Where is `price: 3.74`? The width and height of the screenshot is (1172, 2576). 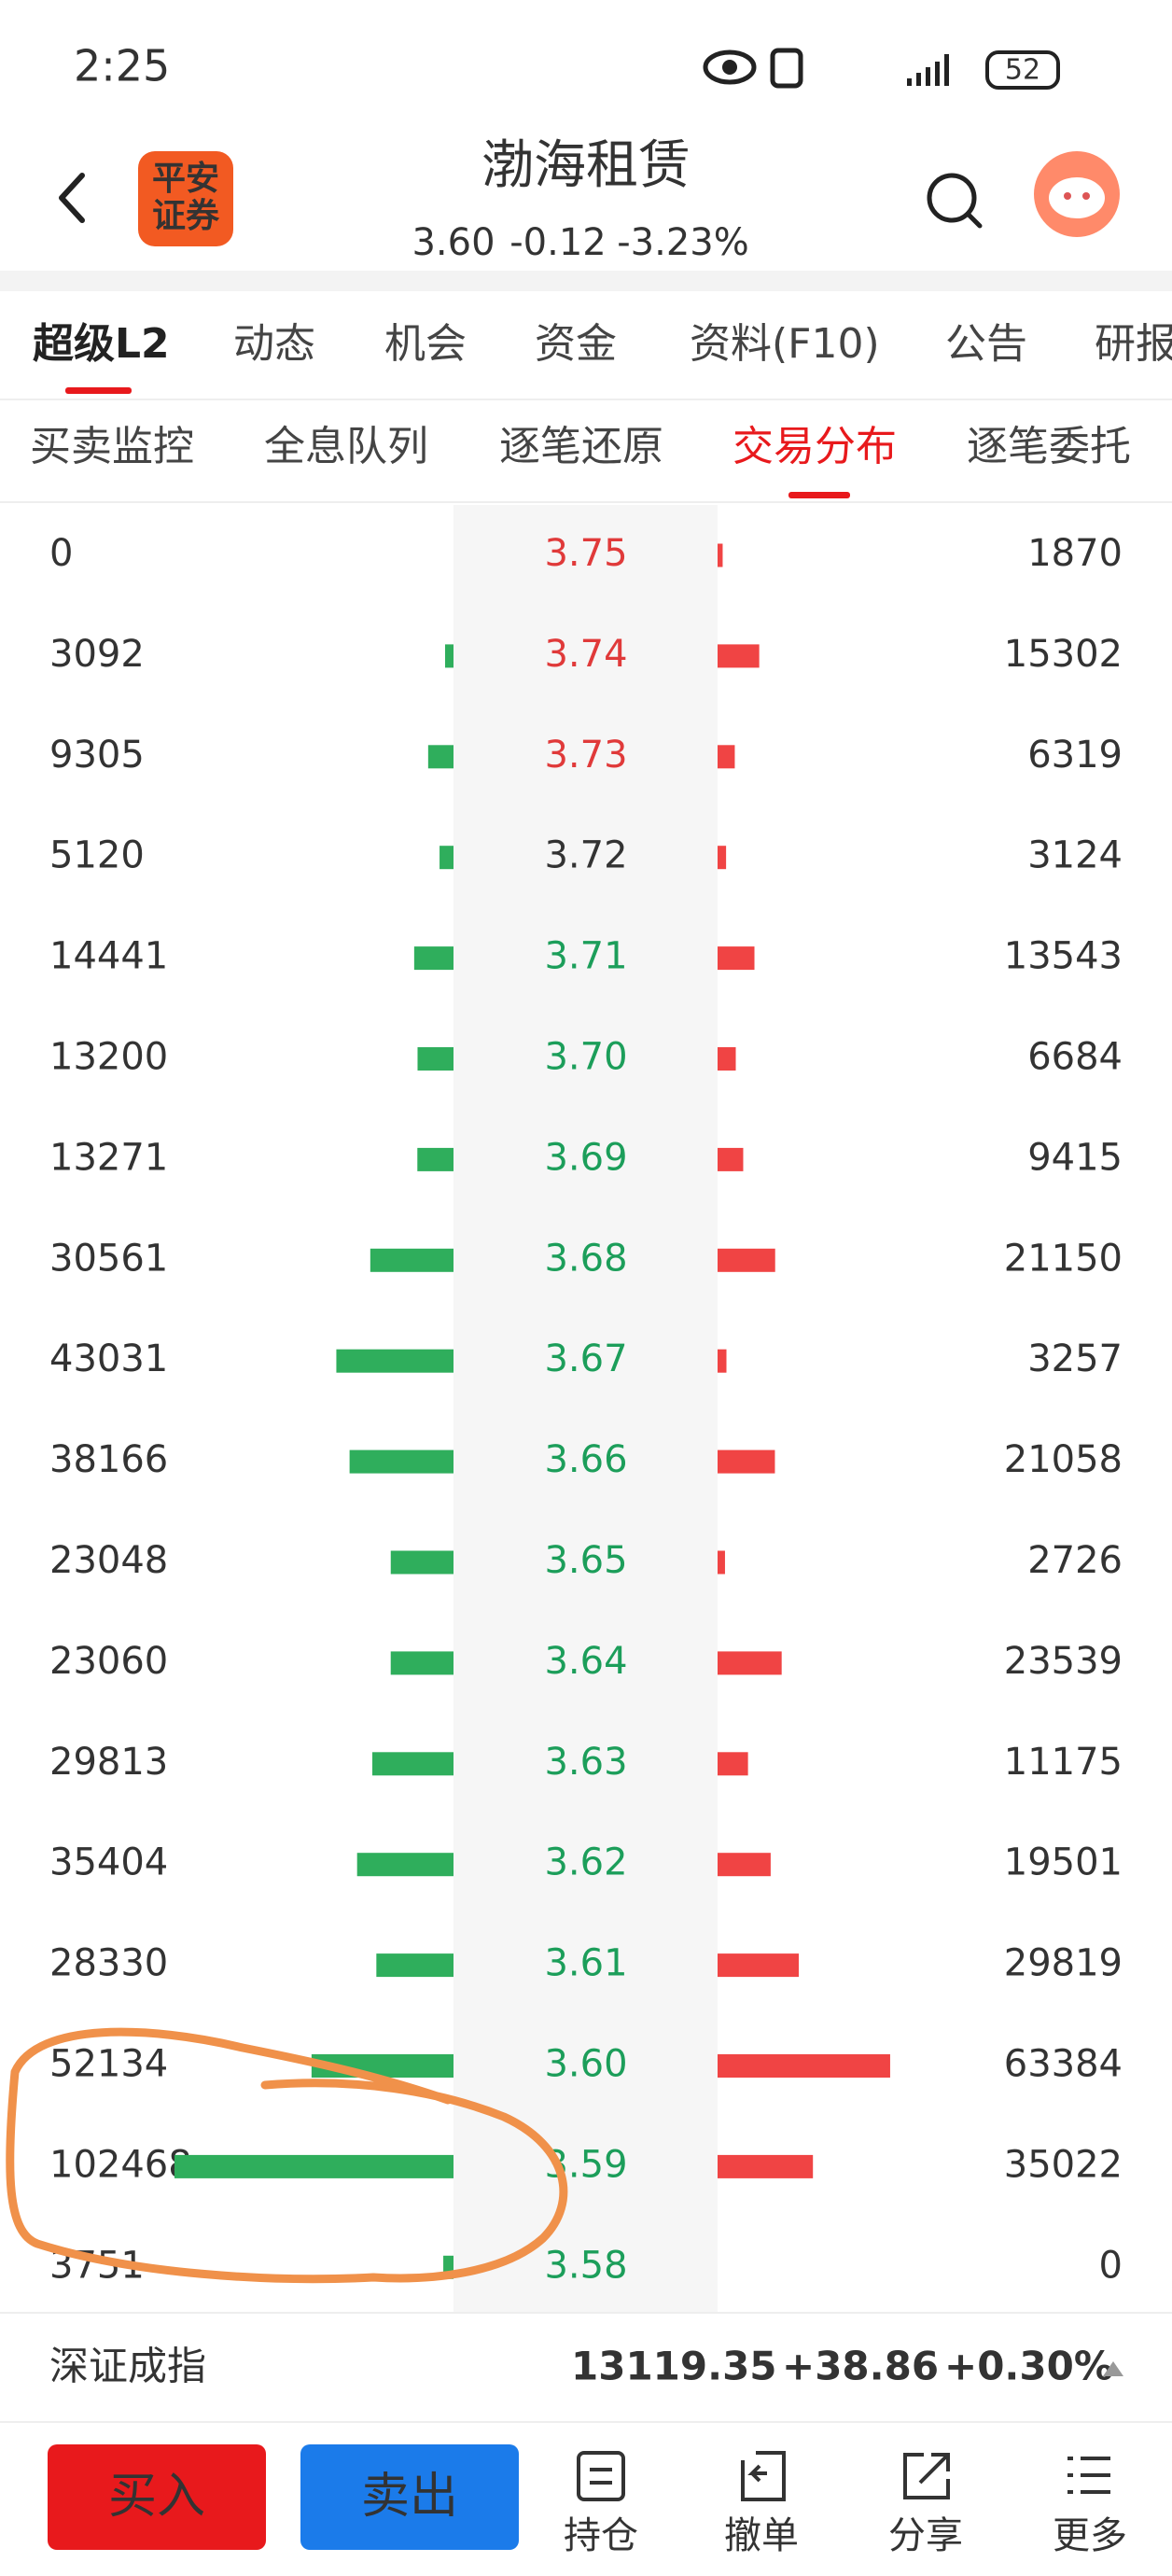
price: 3.74 is located at coordinates (585, 654).